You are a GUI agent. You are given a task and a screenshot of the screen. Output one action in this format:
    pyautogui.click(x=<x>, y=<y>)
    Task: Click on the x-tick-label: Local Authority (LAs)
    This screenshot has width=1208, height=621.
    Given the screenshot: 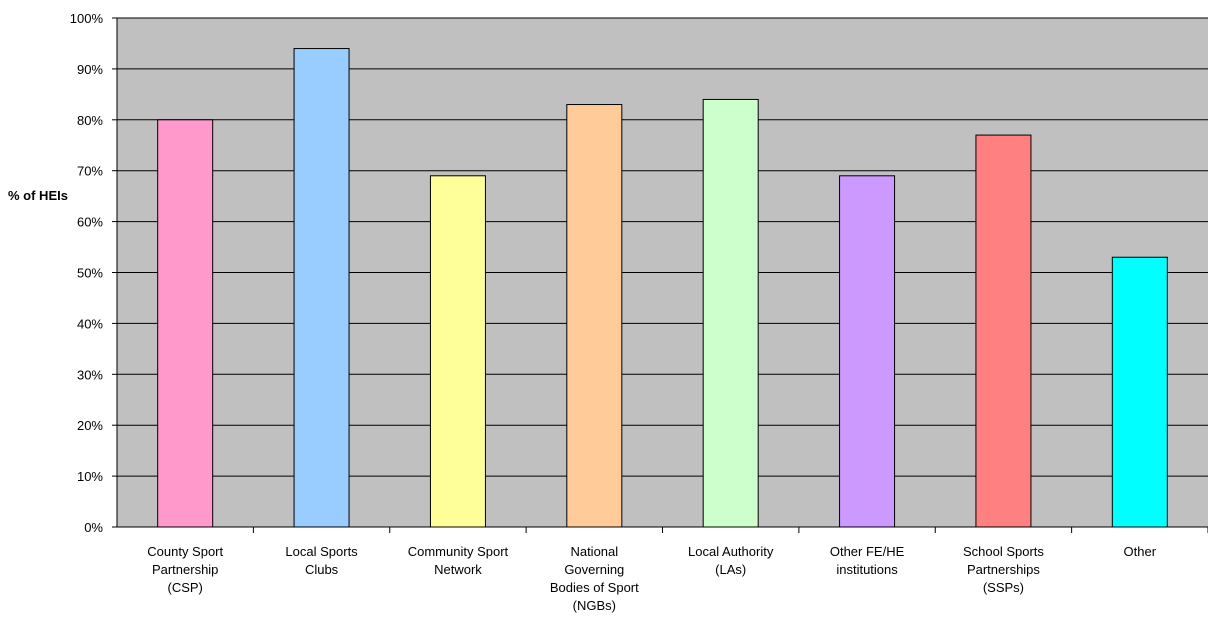 What is the action you would take?
    pyautogui.click(x=731, y=560)
    